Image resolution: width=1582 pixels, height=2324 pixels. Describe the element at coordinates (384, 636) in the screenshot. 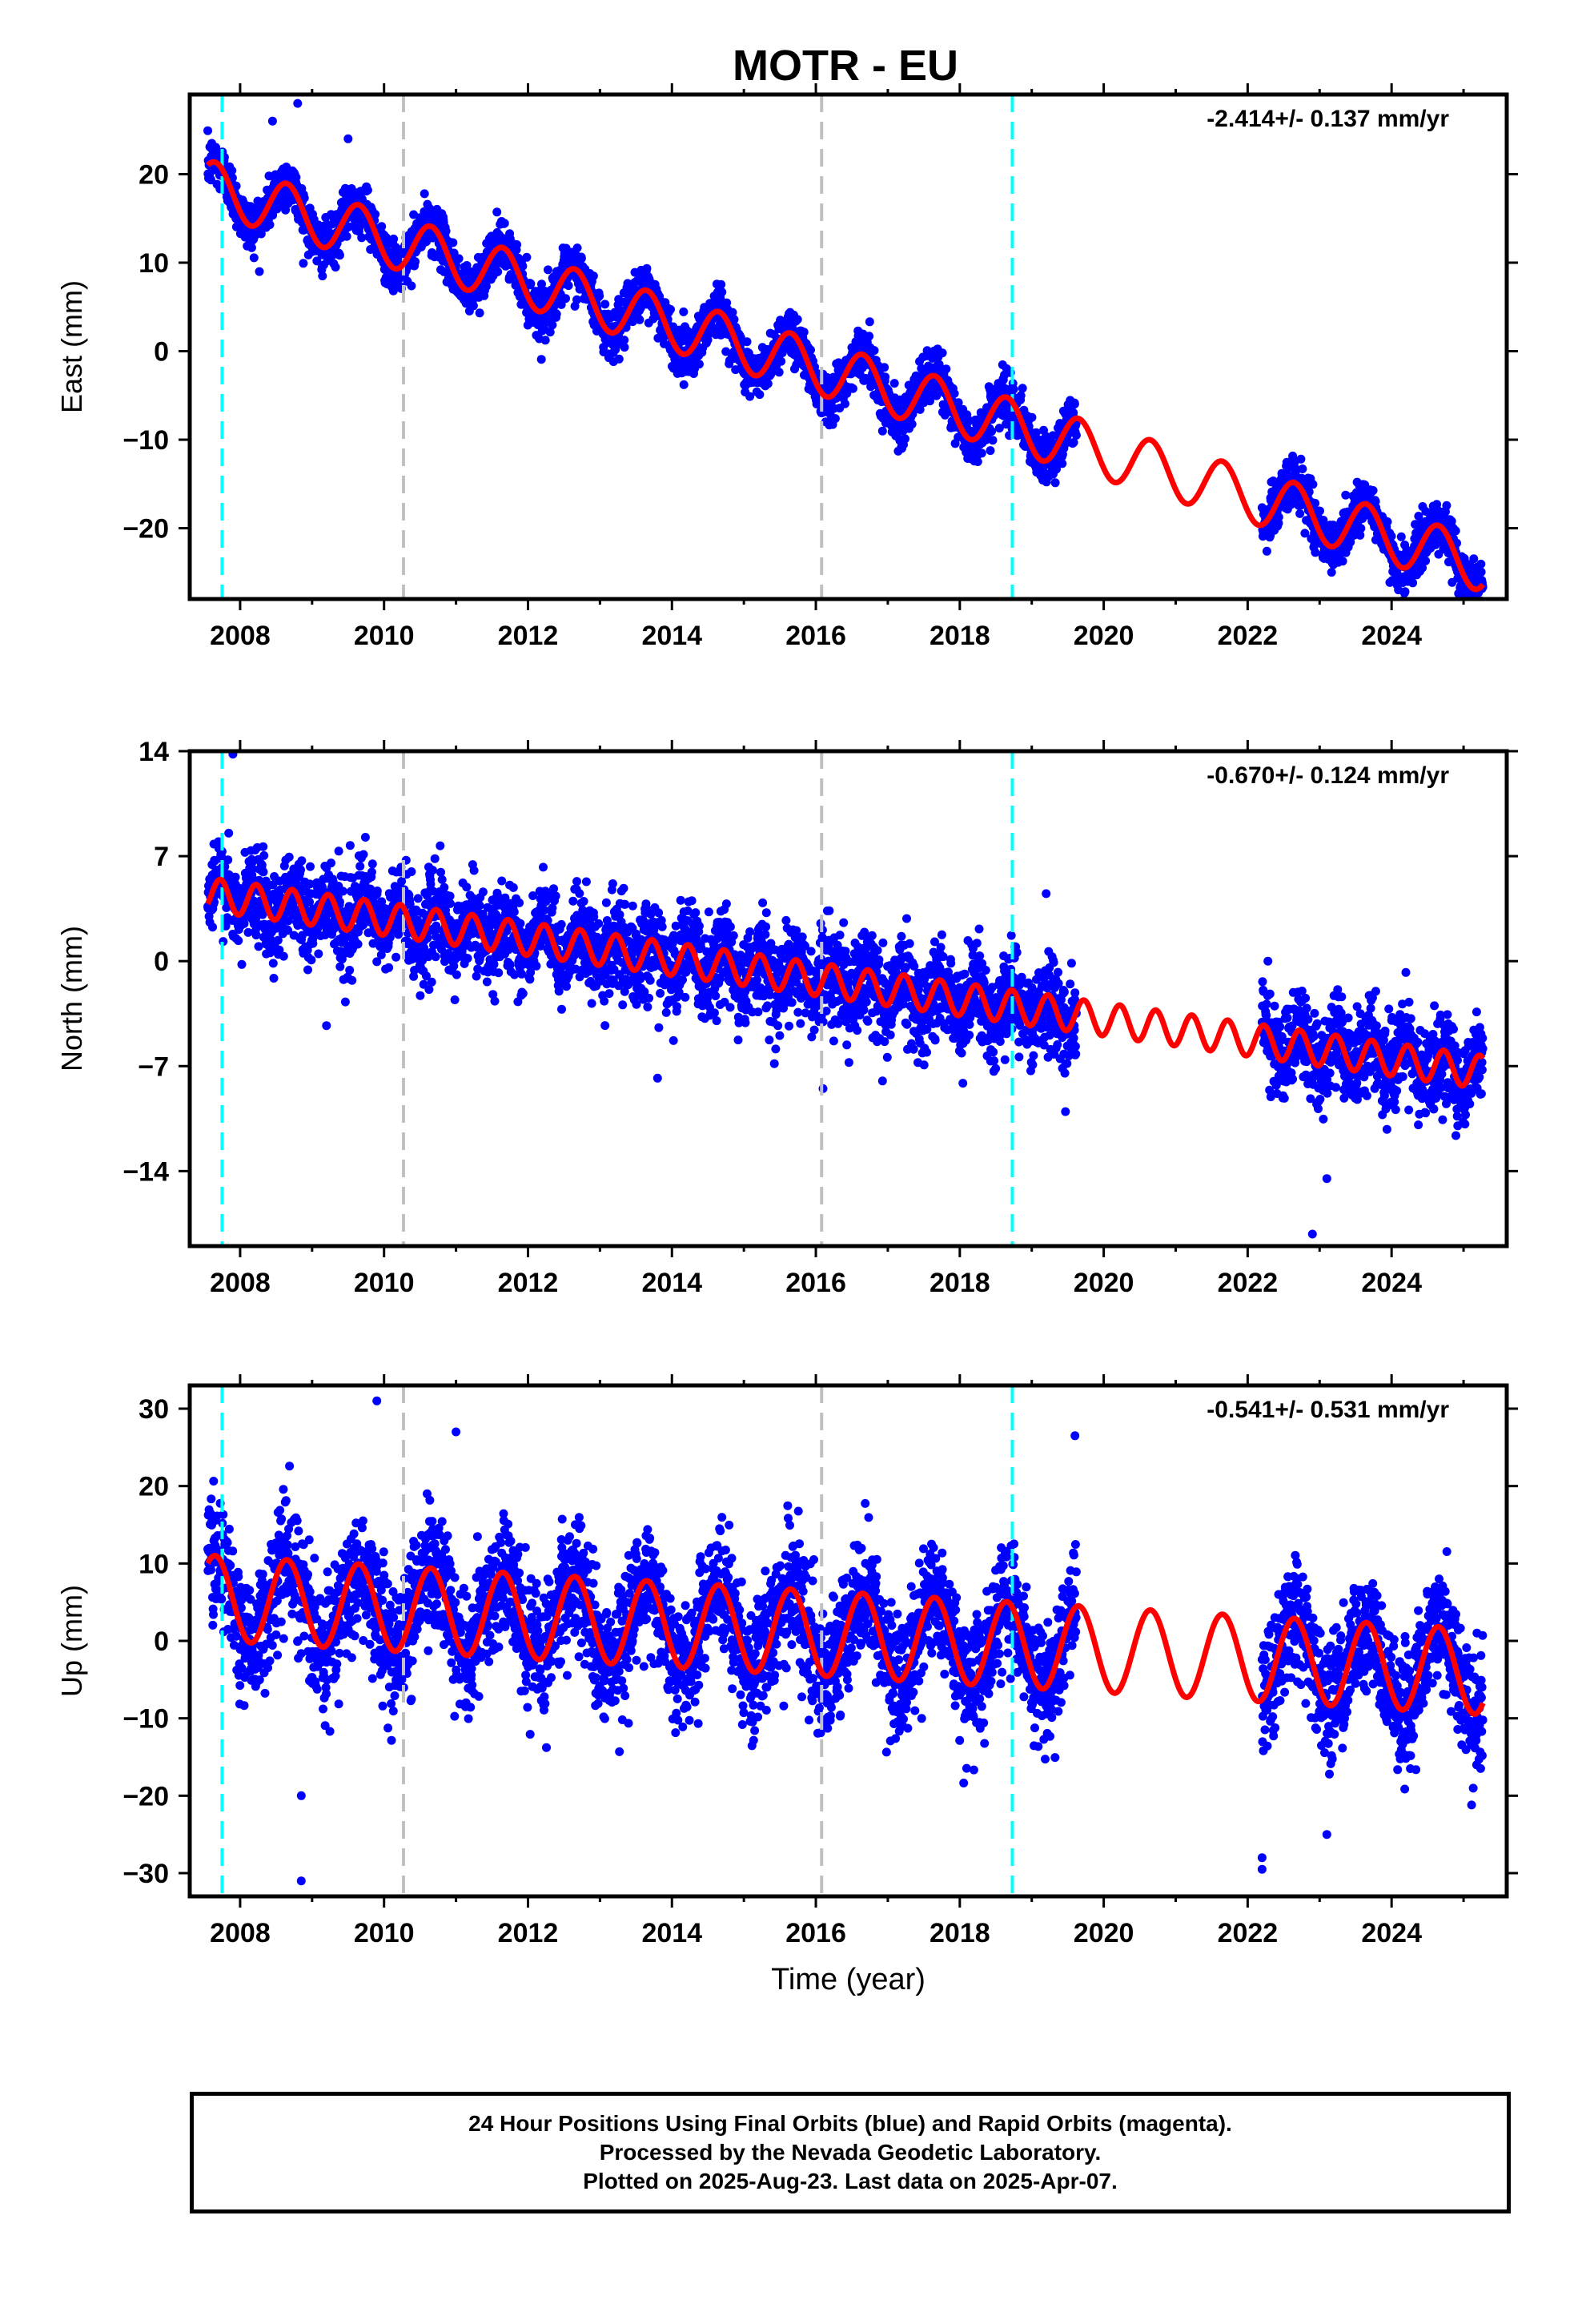

I see `x-tick-label: 2010` at that location.